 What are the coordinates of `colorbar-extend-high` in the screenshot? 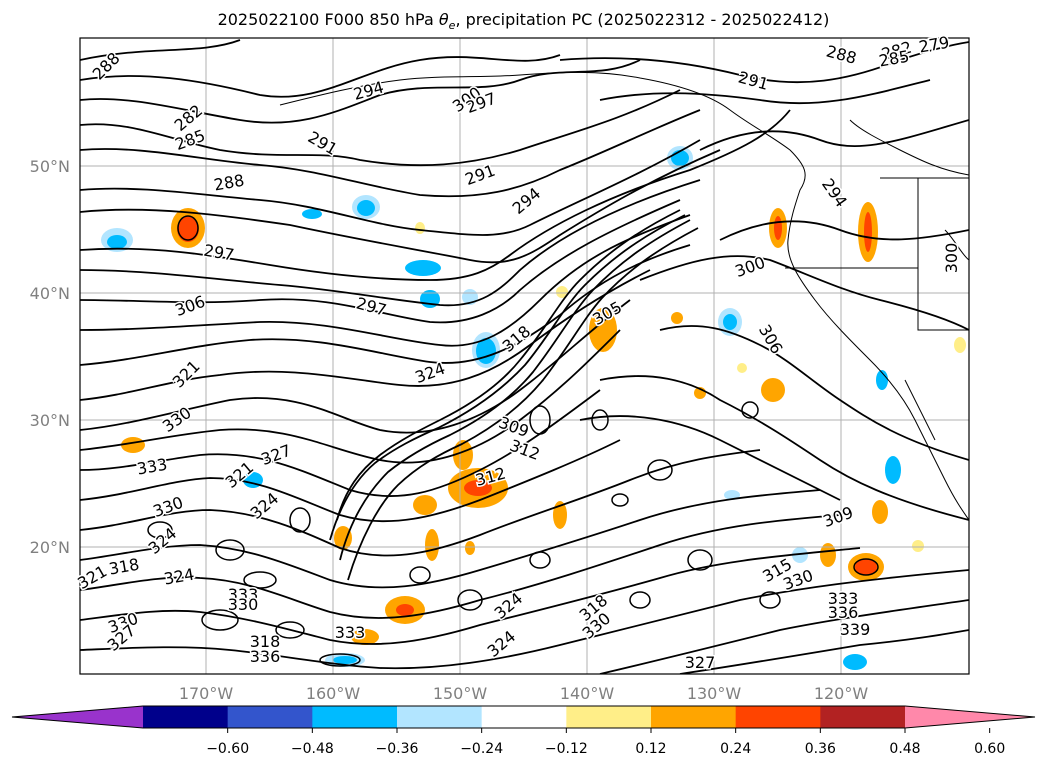 It's located at (970, 717).